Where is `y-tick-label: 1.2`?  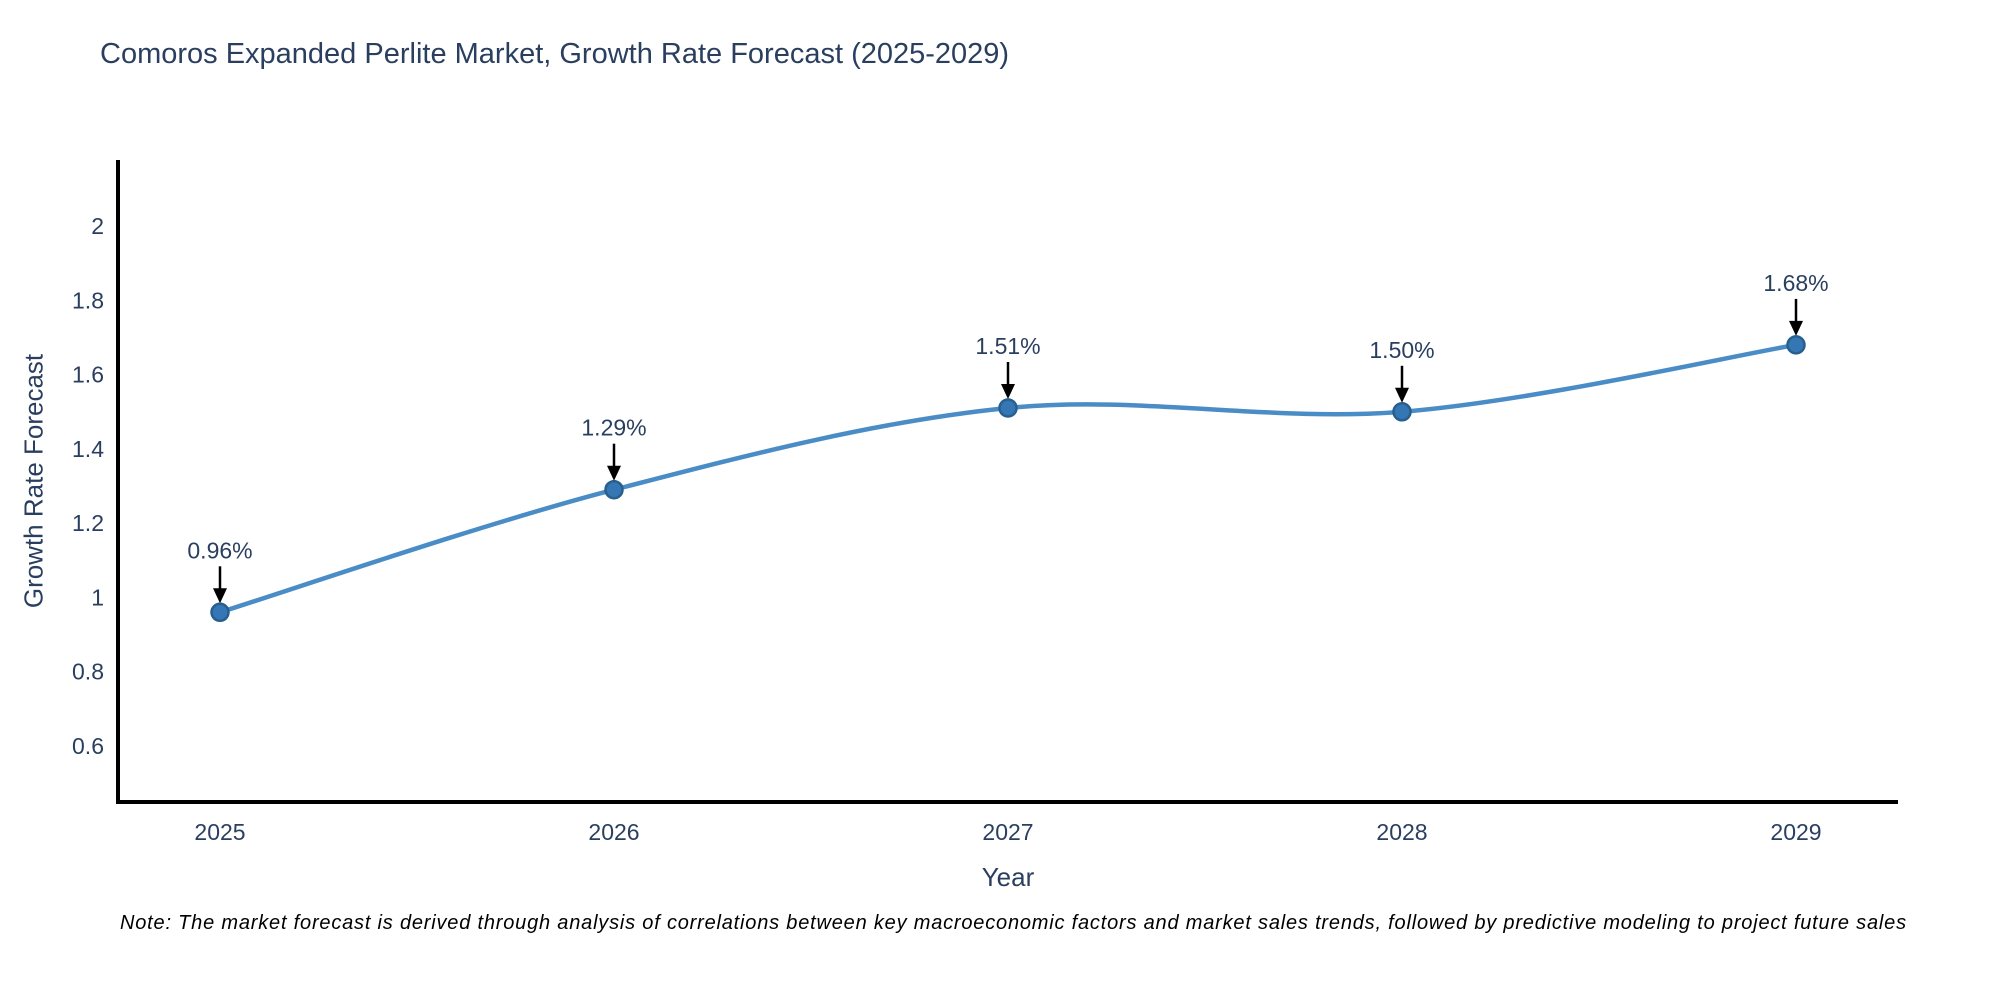 y-tick-label: 1.2 is located at coordinates (88, 523).